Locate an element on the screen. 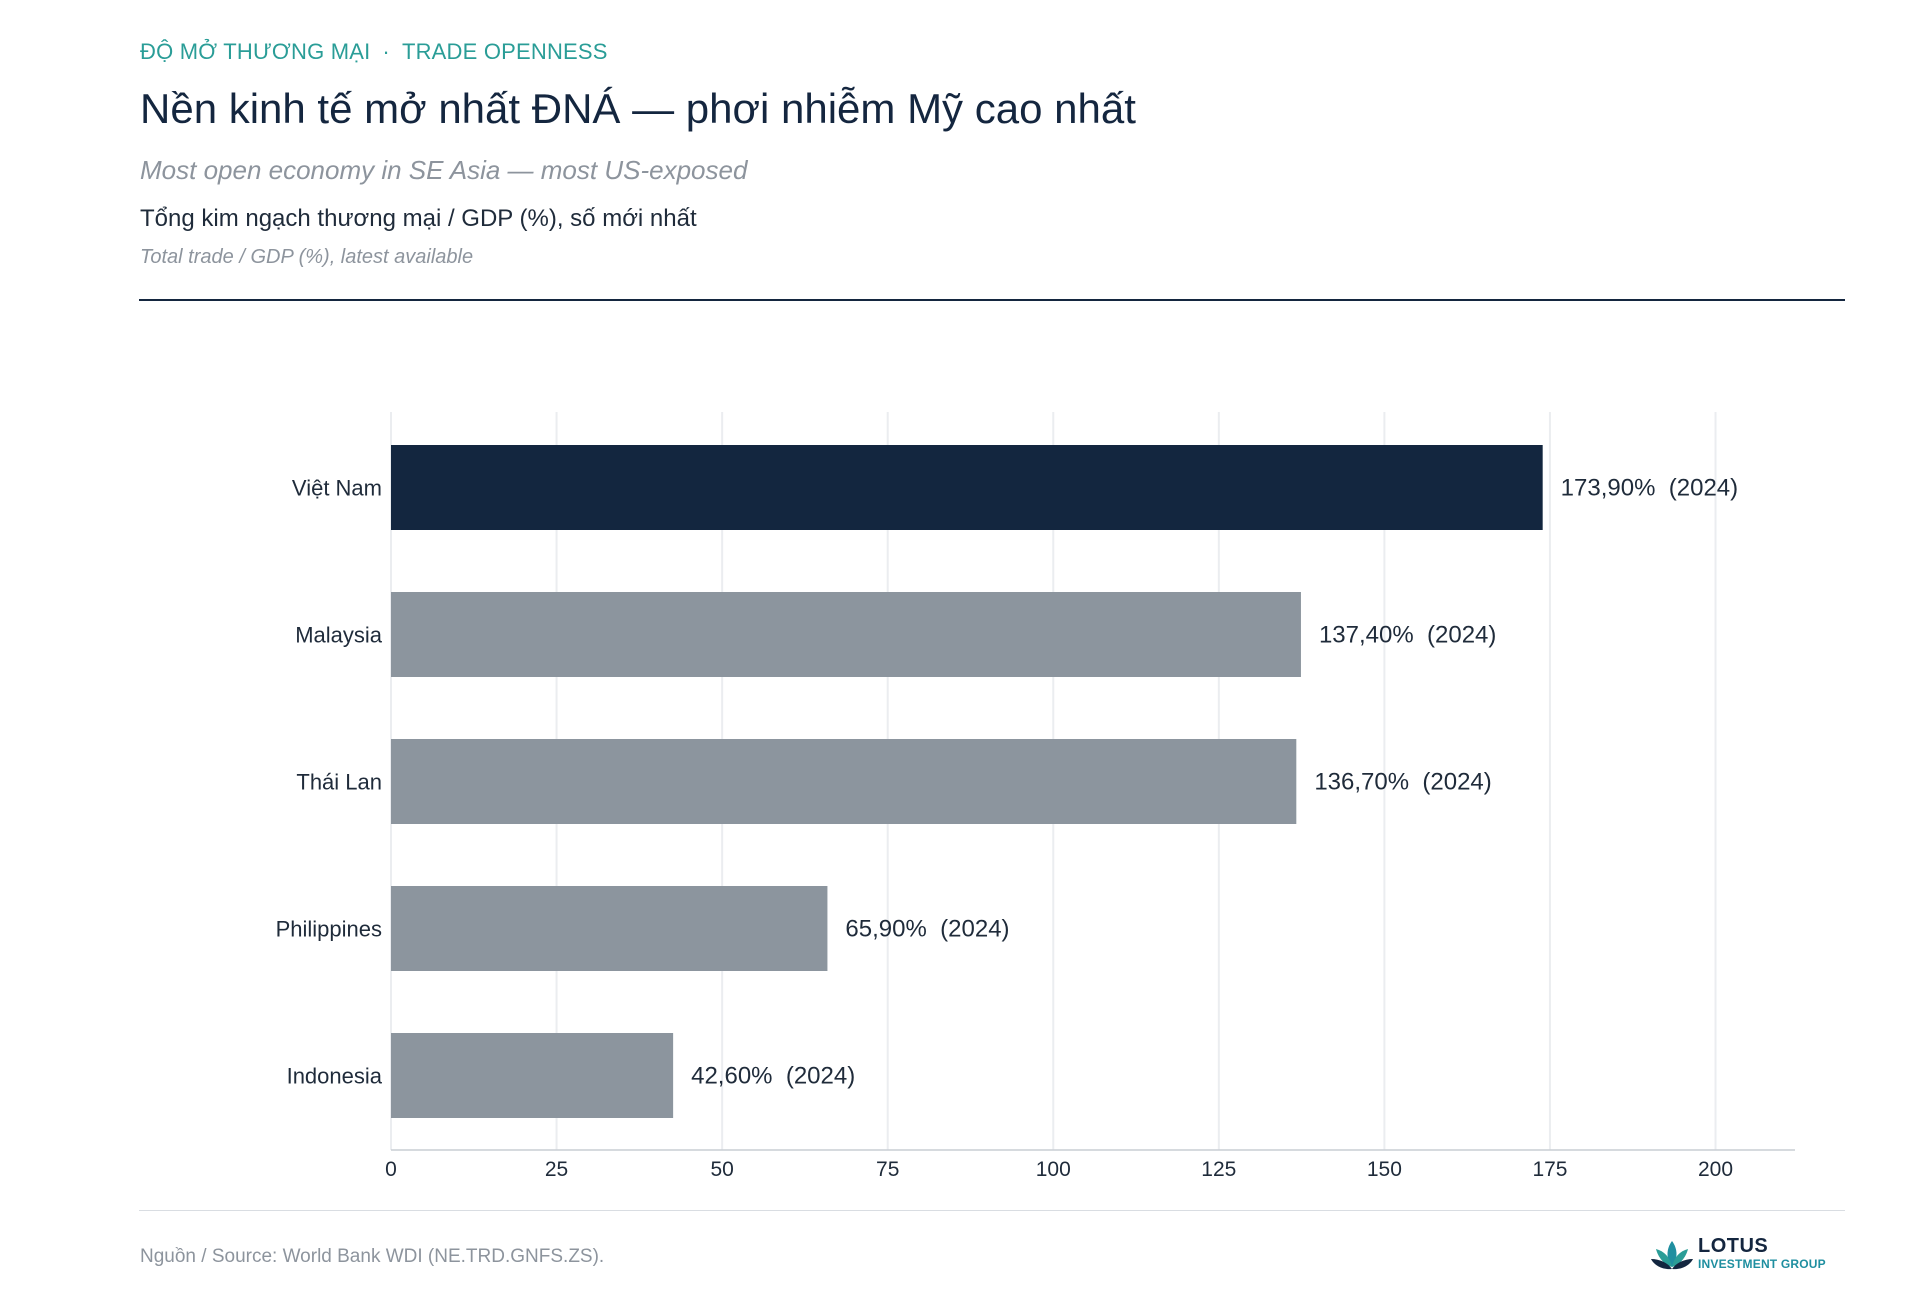  data-label: 42,60% (2024) is located at coordinates (773, 1076).